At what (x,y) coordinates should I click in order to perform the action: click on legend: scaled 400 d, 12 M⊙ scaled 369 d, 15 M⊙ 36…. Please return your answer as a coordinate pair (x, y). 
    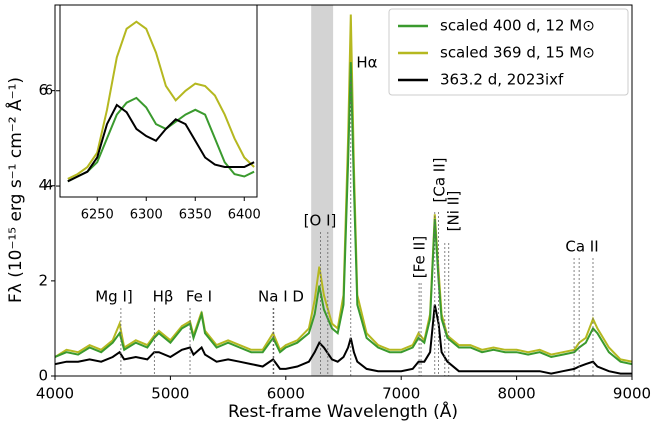
    Looking at the image, I should click on (508, 52).